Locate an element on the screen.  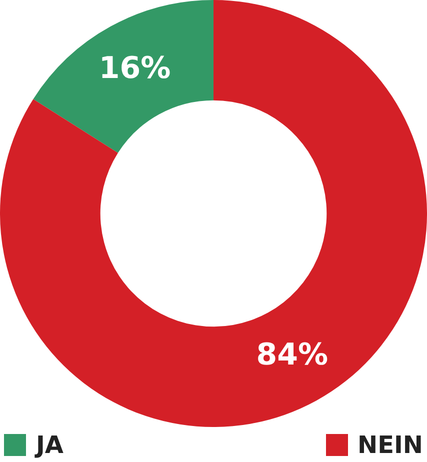
legend-label: NEIN is located at coordinates (390, 444).